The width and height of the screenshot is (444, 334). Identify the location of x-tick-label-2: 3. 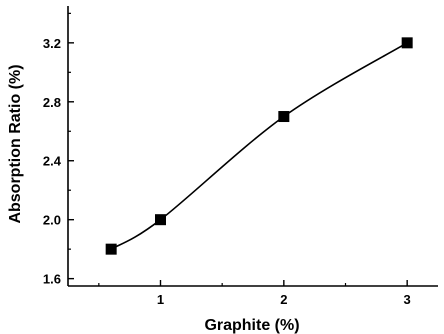
(407, 299).